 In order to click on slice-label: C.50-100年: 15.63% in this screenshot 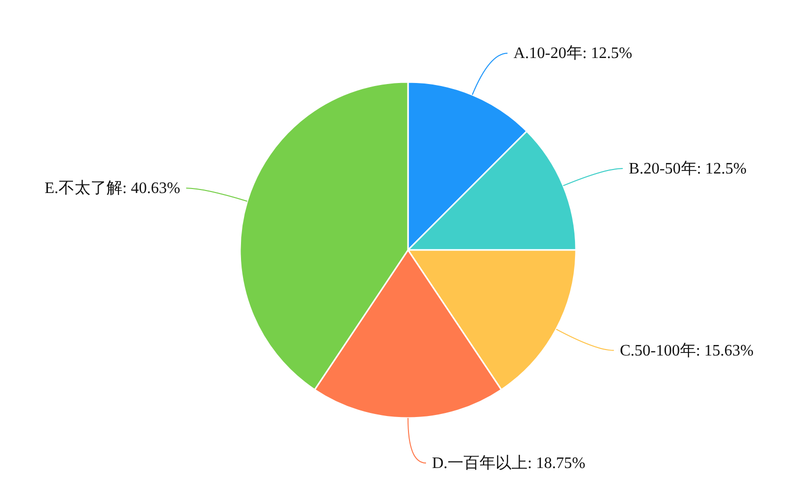, I will do `click(687, 351)`.